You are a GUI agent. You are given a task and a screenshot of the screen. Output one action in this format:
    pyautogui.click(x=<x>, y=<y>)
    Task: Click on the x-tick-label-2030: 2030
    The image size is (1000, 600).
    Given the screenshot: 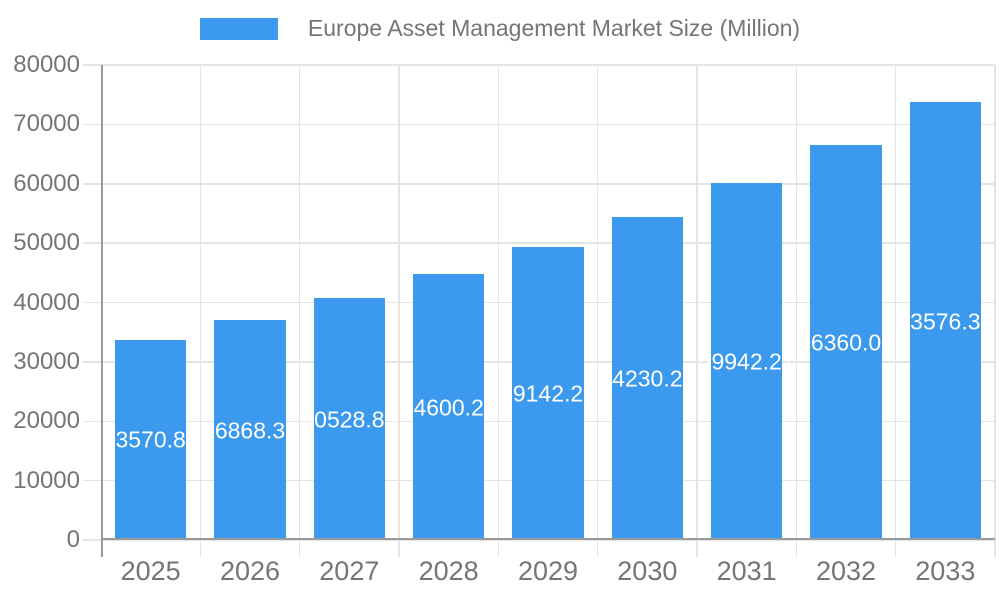 What is the action you would take?
    pyautogui.click(x=647, y=571)
    